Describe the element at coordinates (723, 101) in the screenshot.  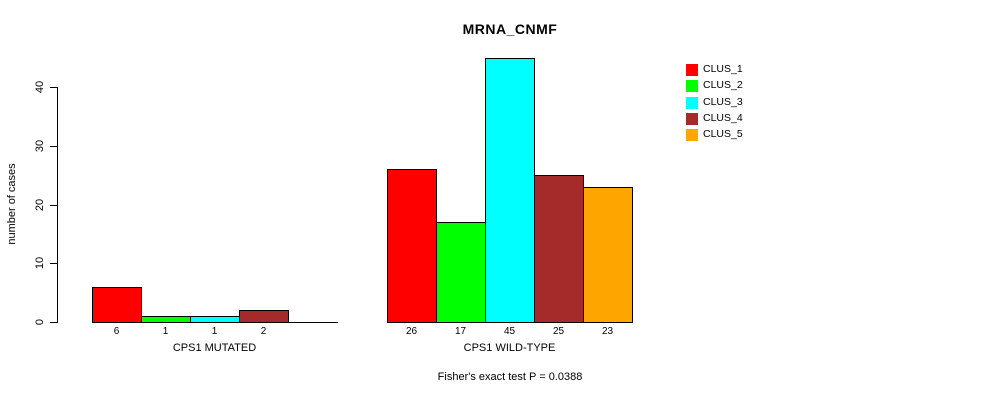
I see `legend-label-CLUS_3: CLUS_3` at that location.